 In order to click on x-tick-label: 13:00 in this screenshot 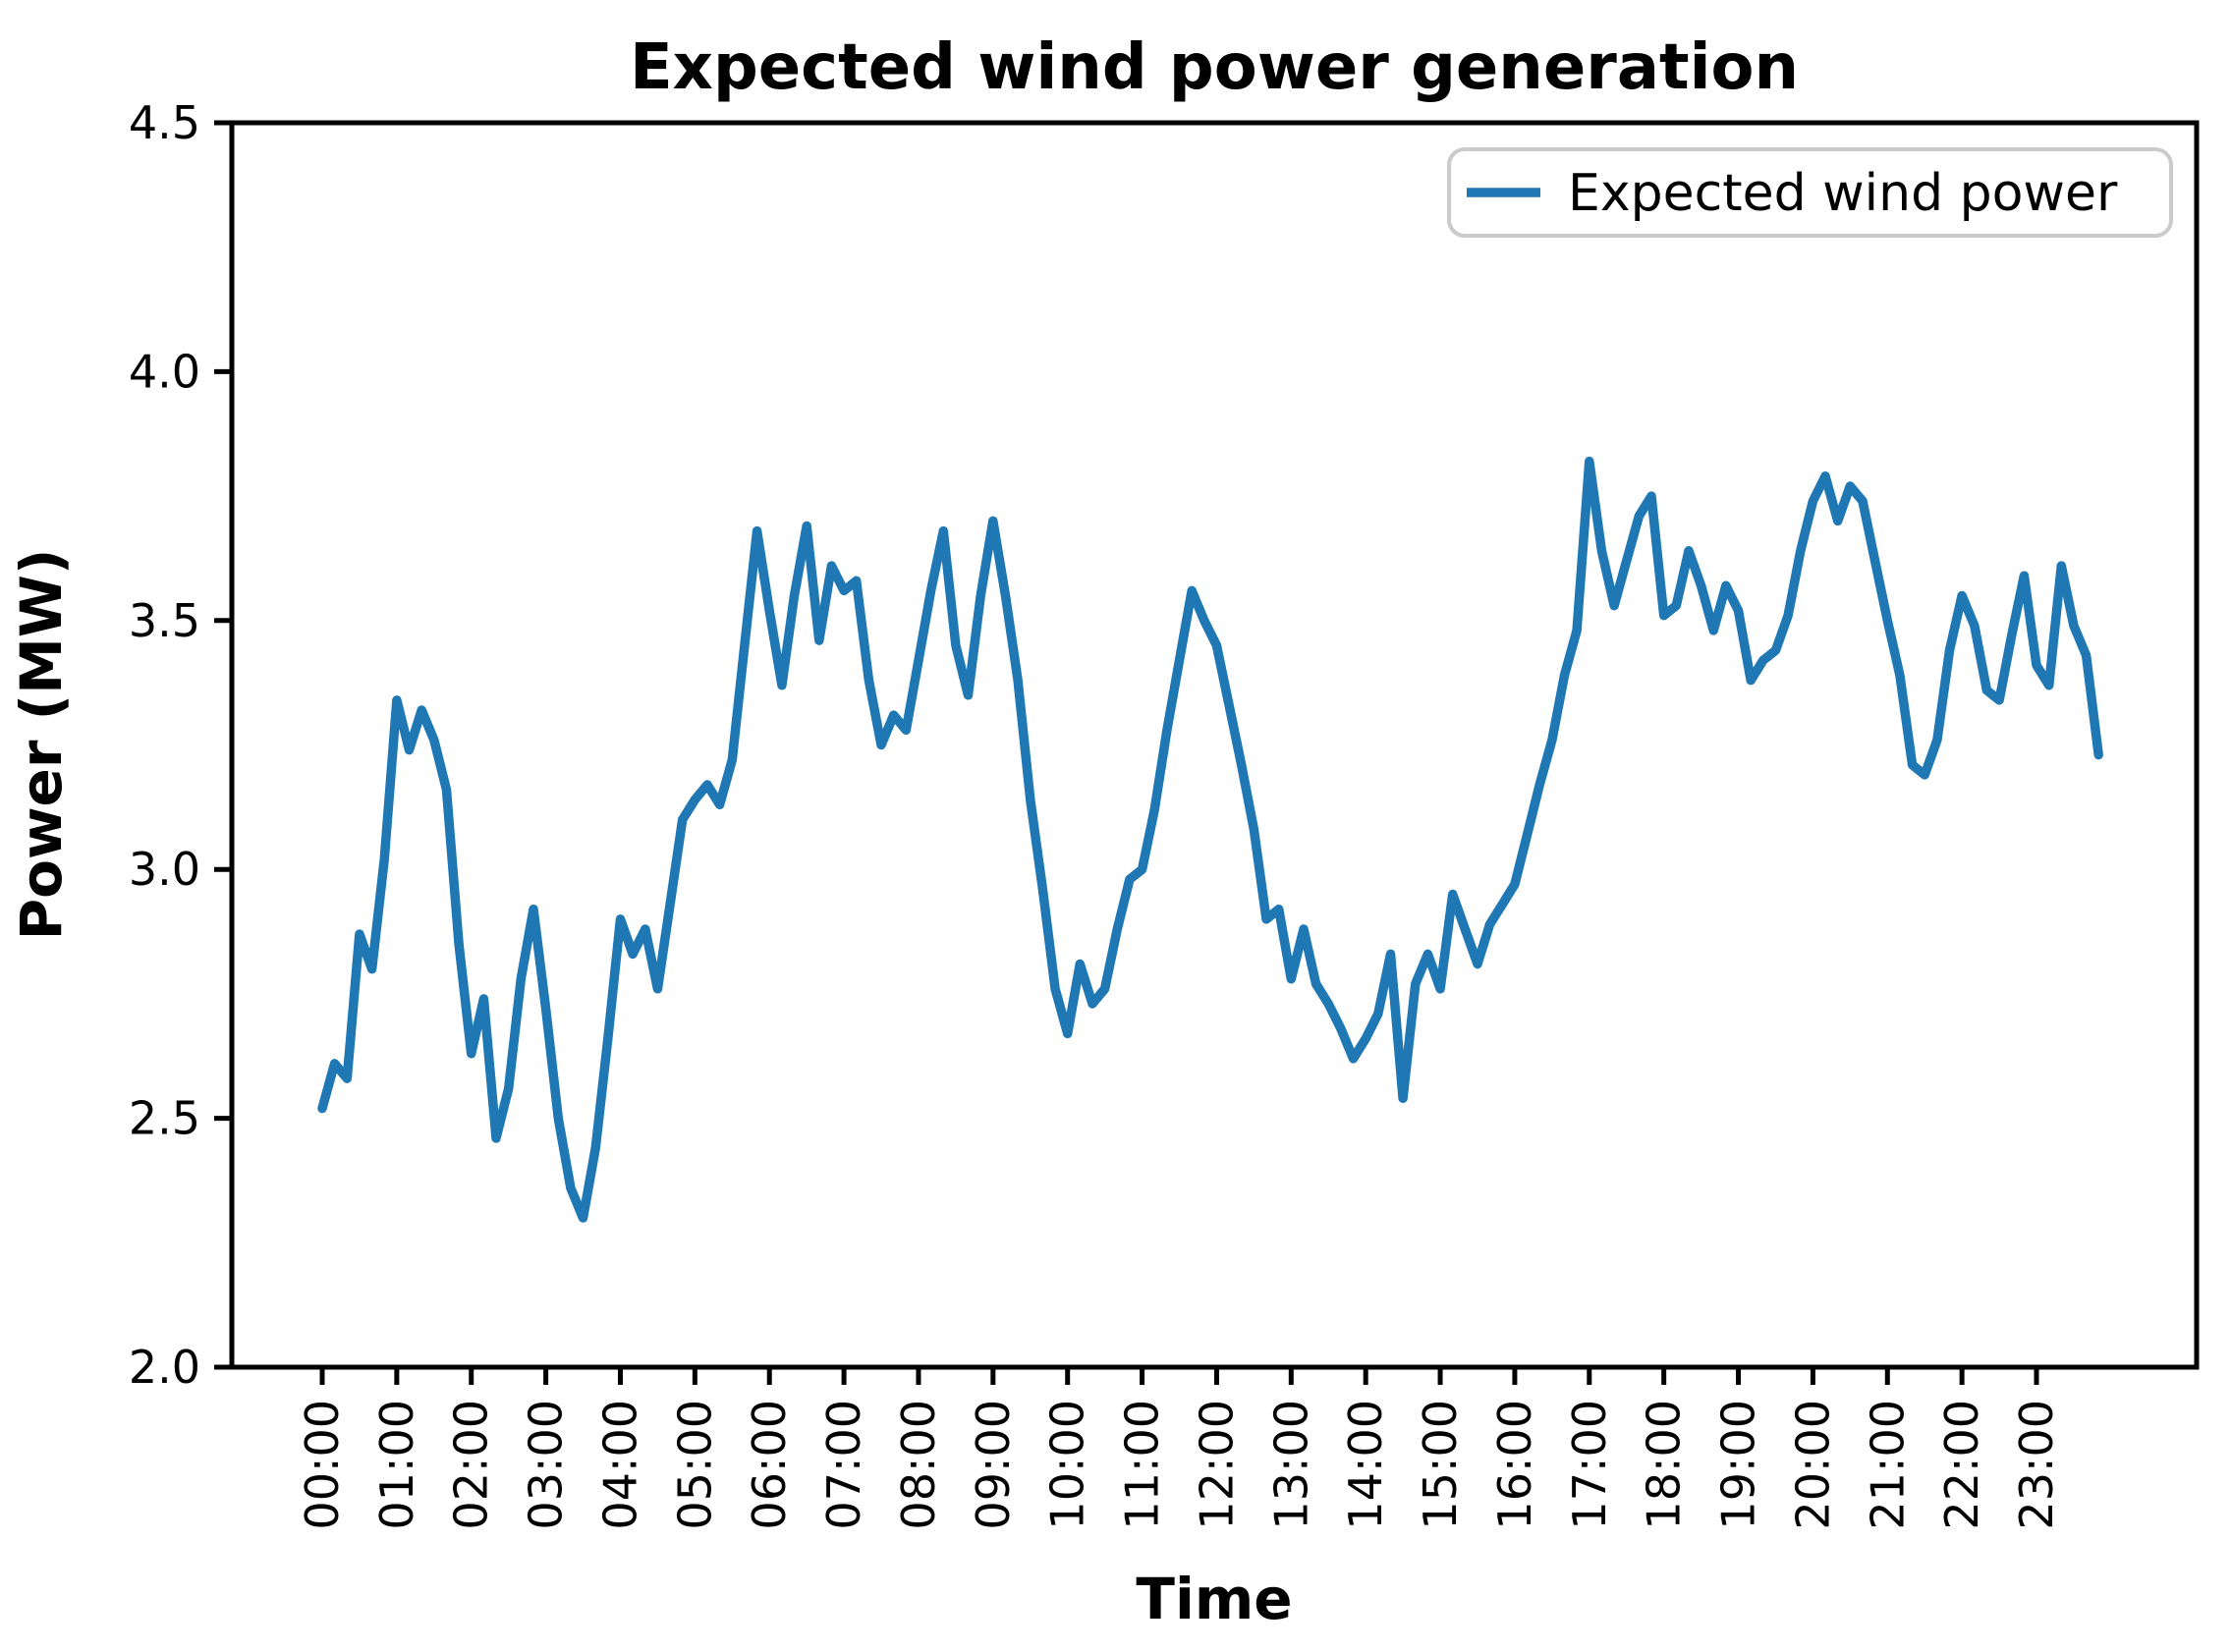, I will do `click(1290, 1465)`.